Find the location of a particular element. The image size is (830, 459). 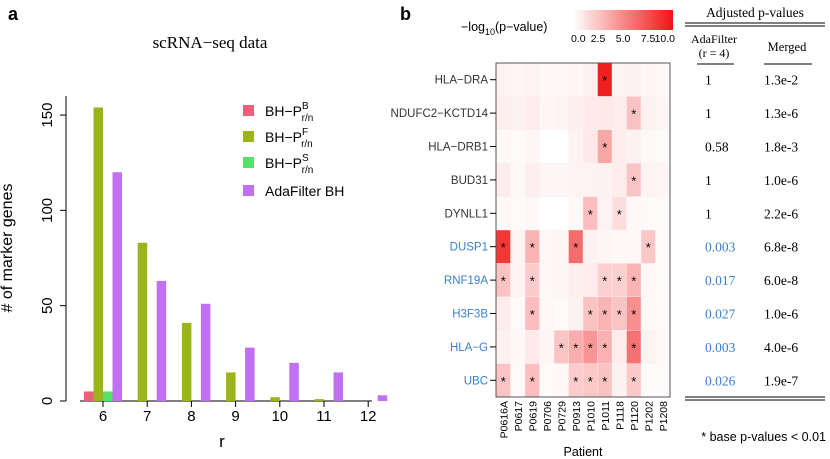

table-col-merged-header: Merged is located at coordinates (787, 47).